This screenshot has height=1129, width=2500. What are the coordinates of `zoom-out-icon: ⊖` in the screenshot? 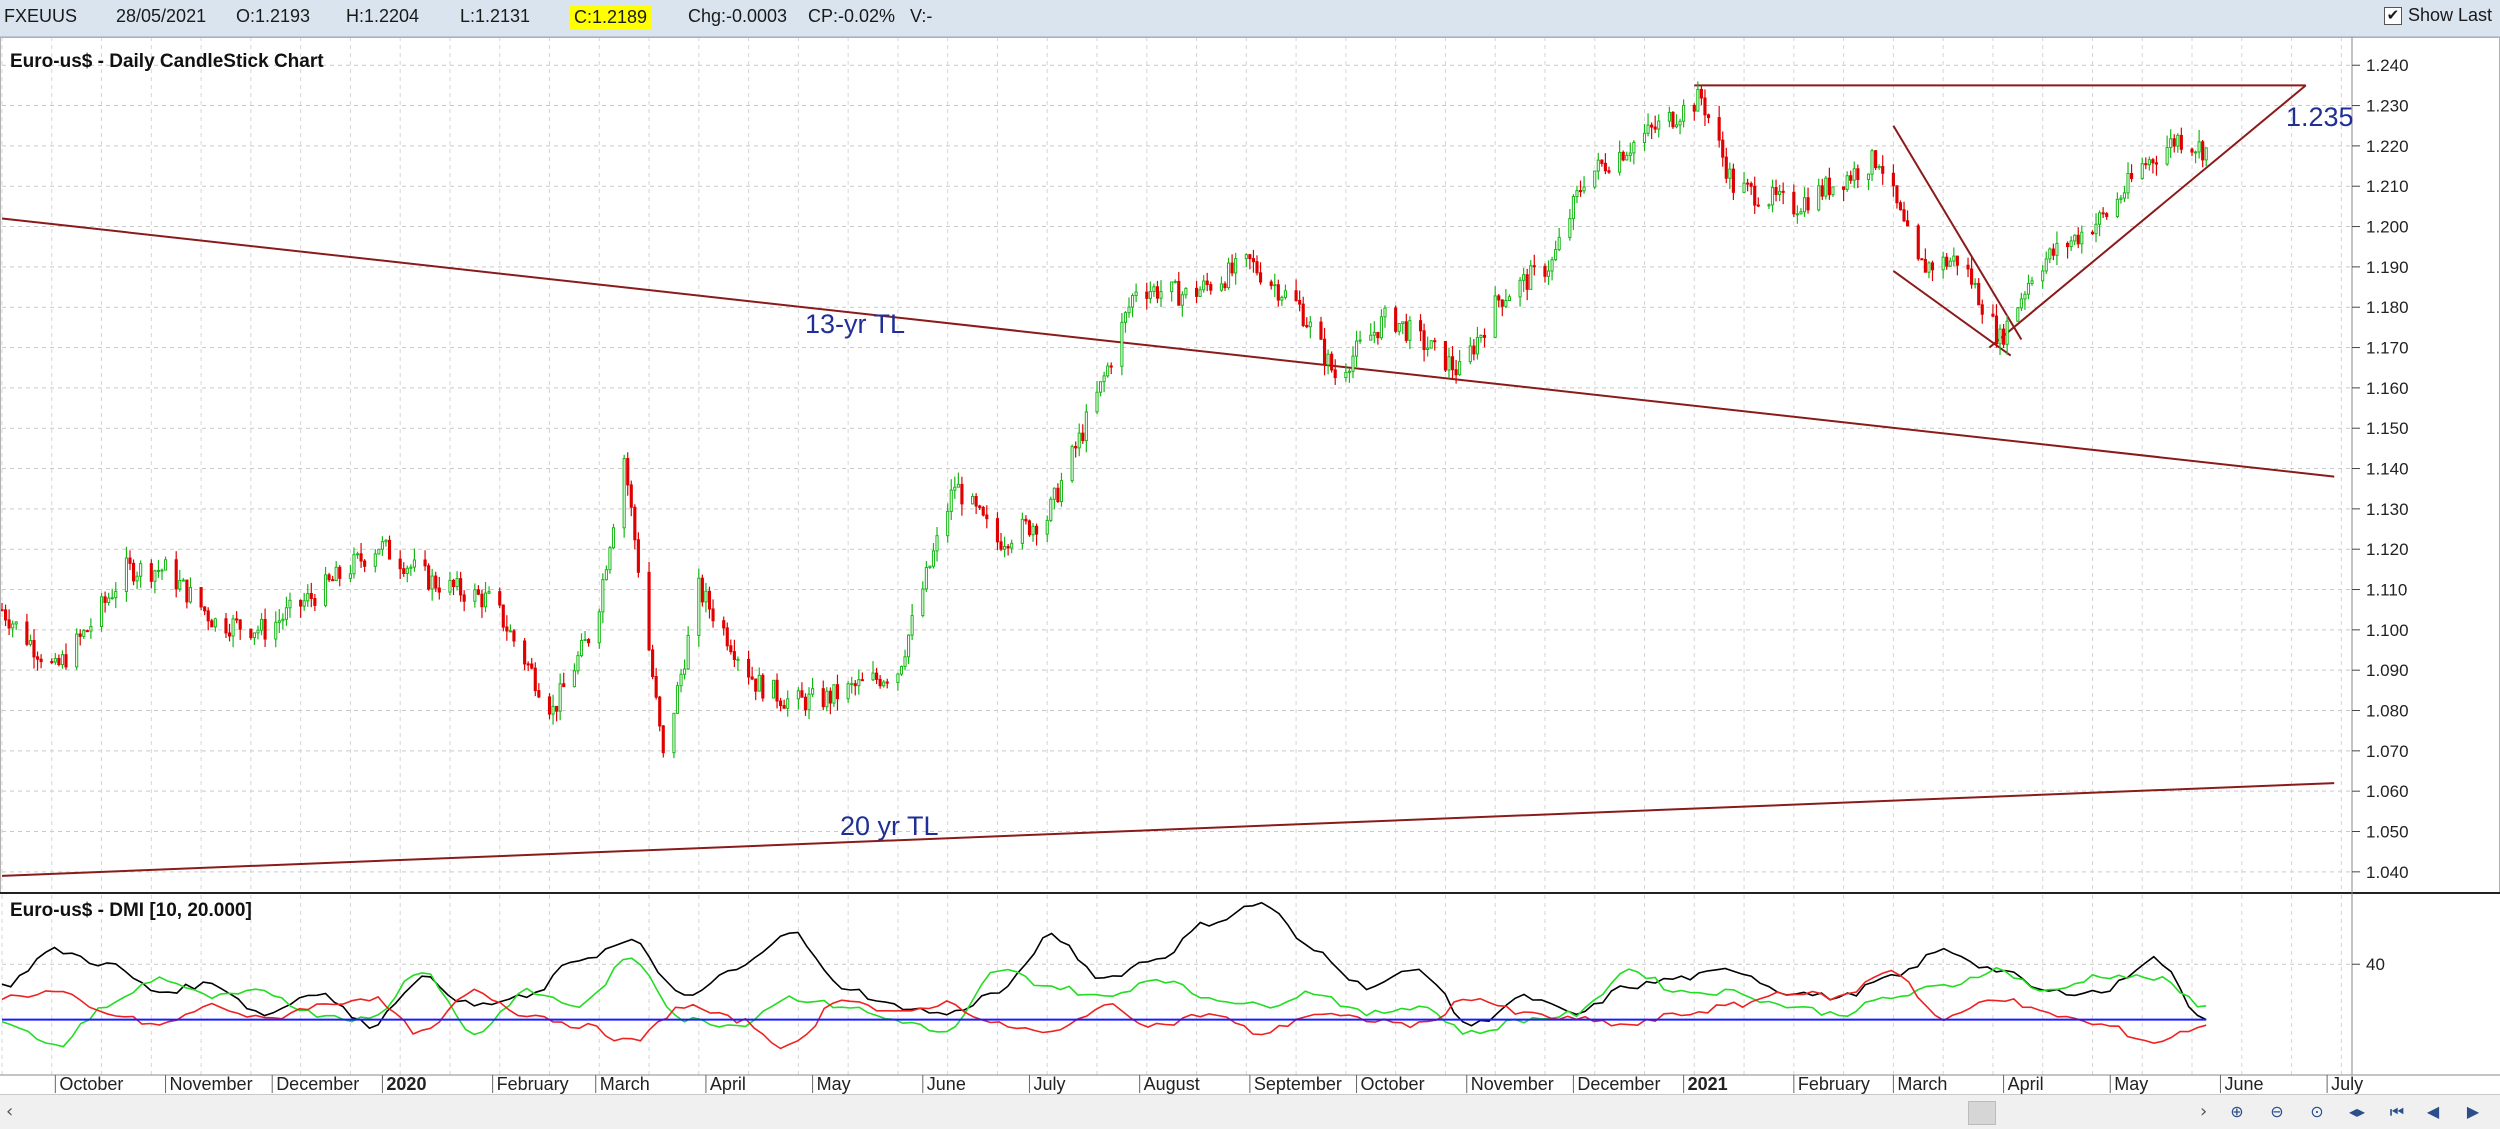 It's located at (2277, 1111).